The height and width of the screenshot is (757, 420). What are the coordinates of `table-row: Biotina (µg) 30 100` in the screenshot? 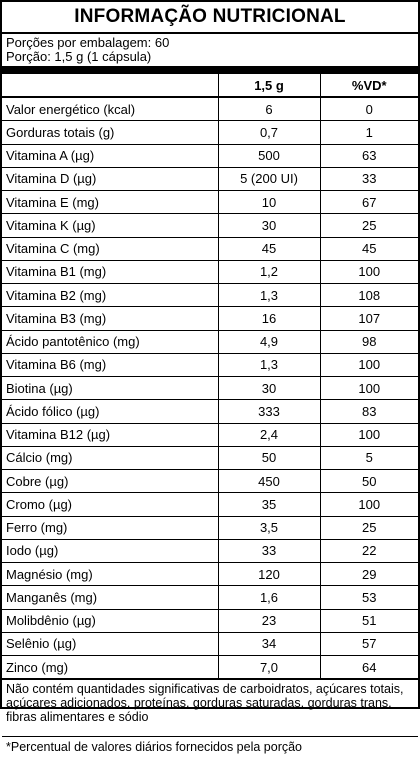 It's located at (210, 388).